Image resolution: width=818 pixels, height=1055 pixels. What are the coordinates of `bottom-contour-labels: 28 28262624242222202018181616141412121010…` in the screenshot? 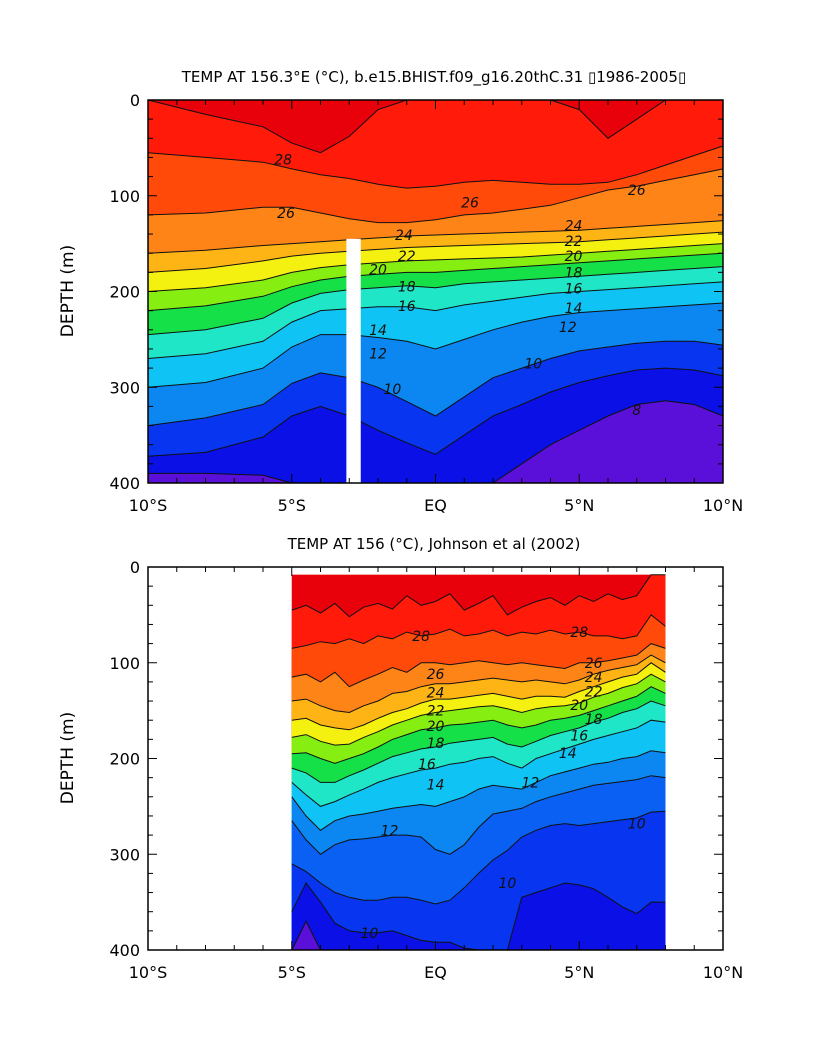 It's located at (502, 783).